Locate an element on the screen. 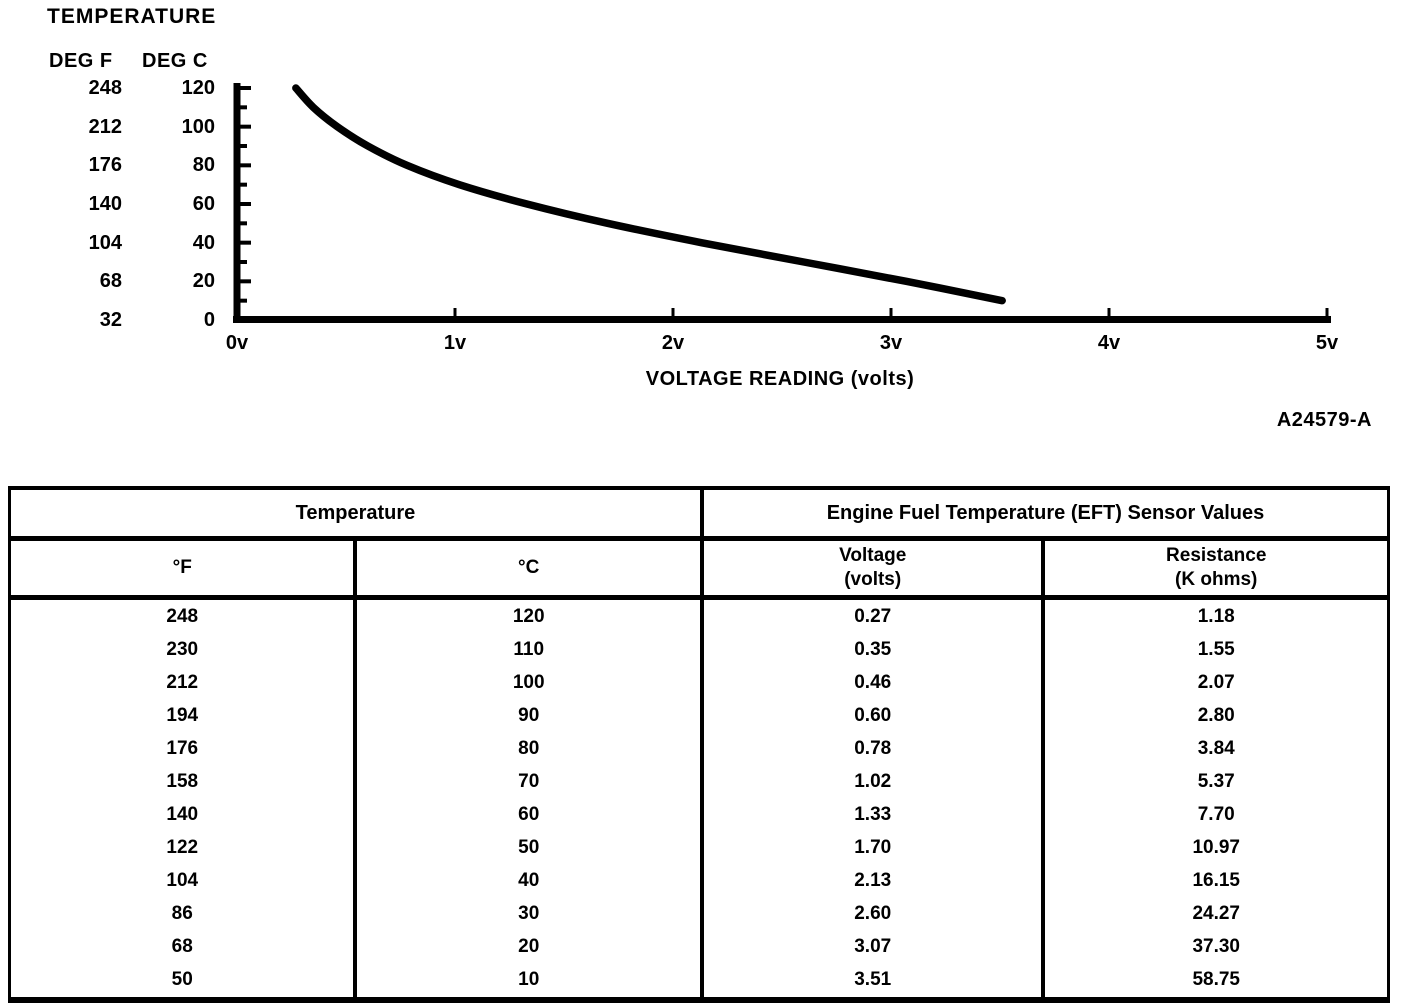  table-cell: 230 is located at coordinates (182, 649).